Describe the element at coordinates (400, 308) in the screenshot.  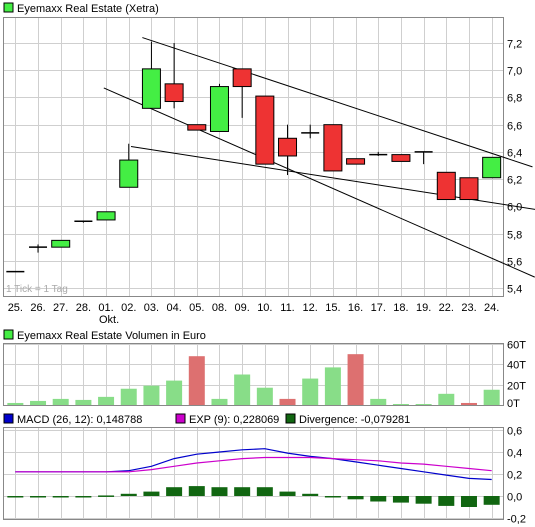
I see `price-x-tick-label: 18.` at that location.